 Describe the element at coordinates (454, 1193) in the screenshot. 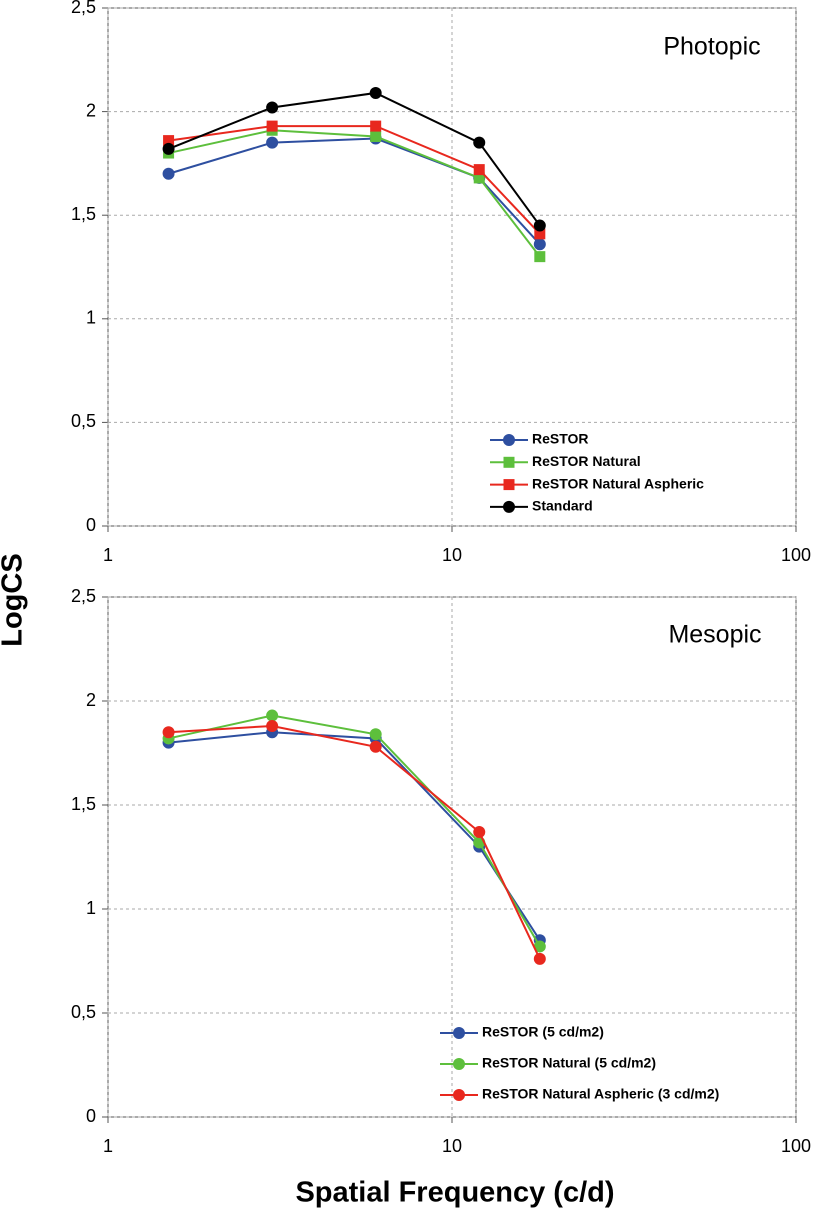

I see `x-axis-label: Spatial Frequency (c/d)` at that location.